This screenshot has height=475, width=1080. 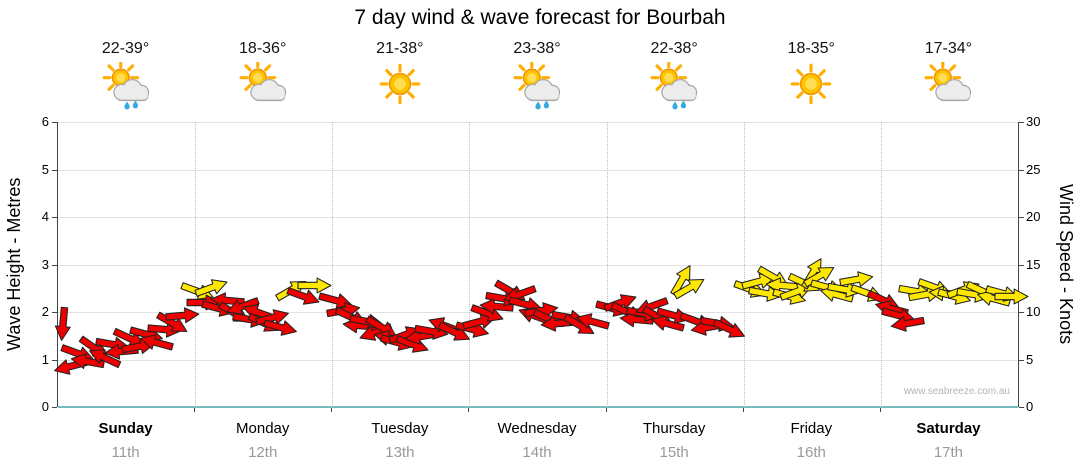 I want to click on x-axis-day-label: Friday, so click(x=811, y=428).